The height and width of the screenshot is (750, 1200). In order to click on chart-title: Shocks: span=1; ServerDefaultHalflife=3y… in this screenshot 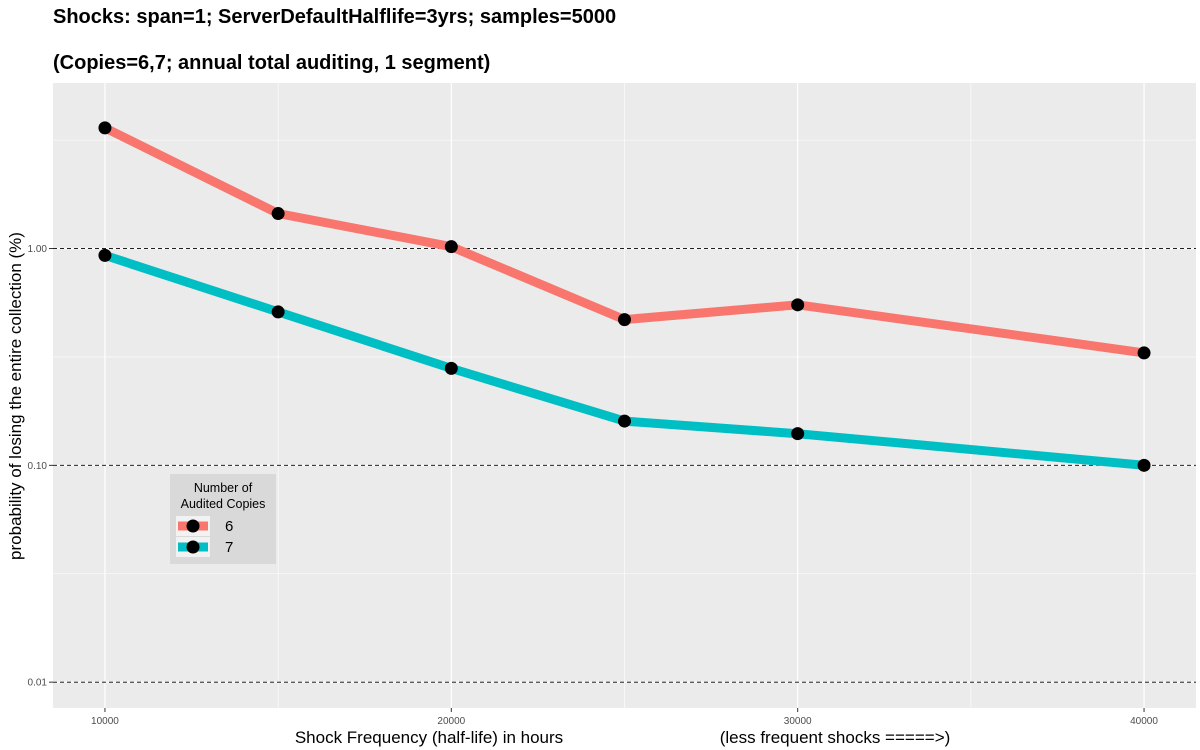, I will do `click(335, 17)`.